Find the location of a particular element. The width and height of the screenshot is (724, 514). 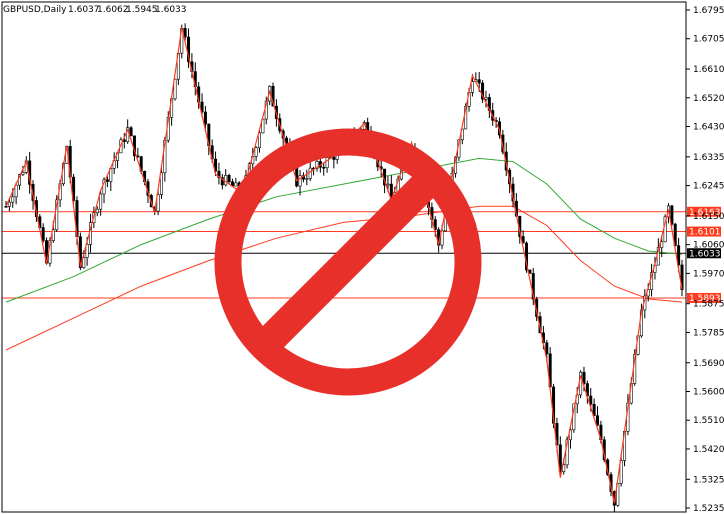

level-label: 1.6033 is located at coordinates (705, 254).